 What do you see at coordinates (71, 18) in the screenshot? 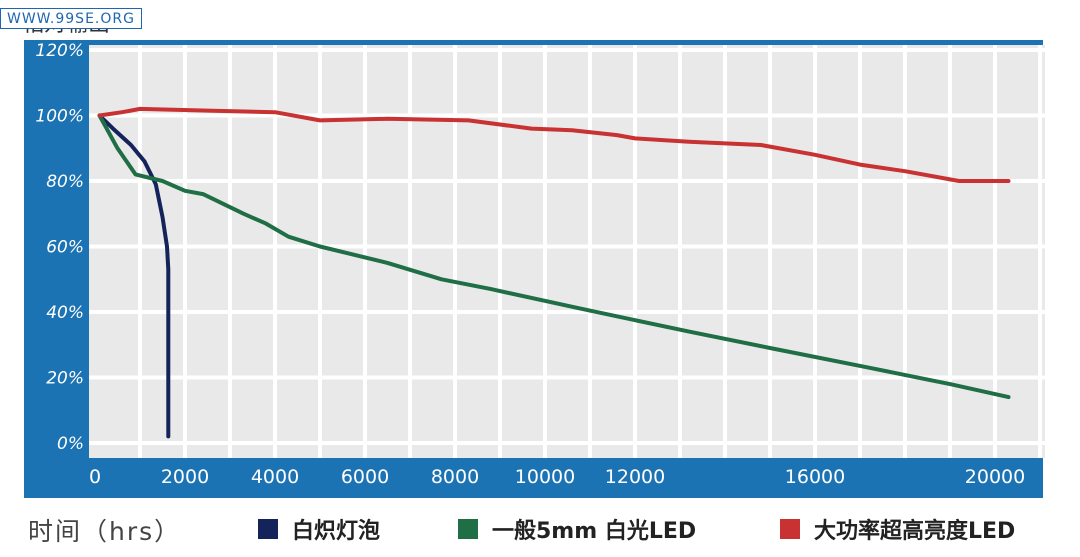
I see `watermark: WWW.99SE.ORG` at bounding box center [71, 18].